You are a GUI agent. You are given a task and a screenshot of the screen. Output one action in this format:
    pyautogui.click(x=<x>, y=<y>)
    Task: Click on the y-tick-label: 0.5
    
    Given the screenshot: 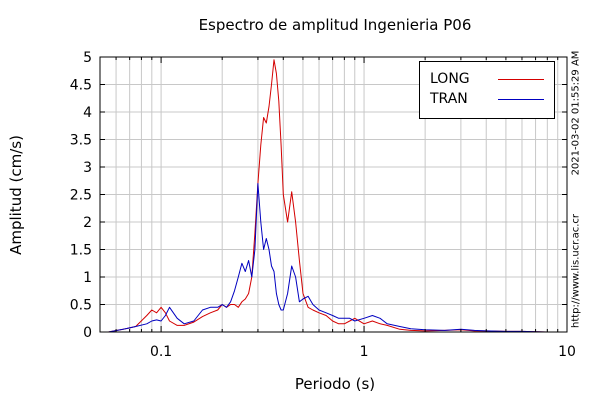 What is the action you would take?
    pyautogui.click(x=81, y=306)
    